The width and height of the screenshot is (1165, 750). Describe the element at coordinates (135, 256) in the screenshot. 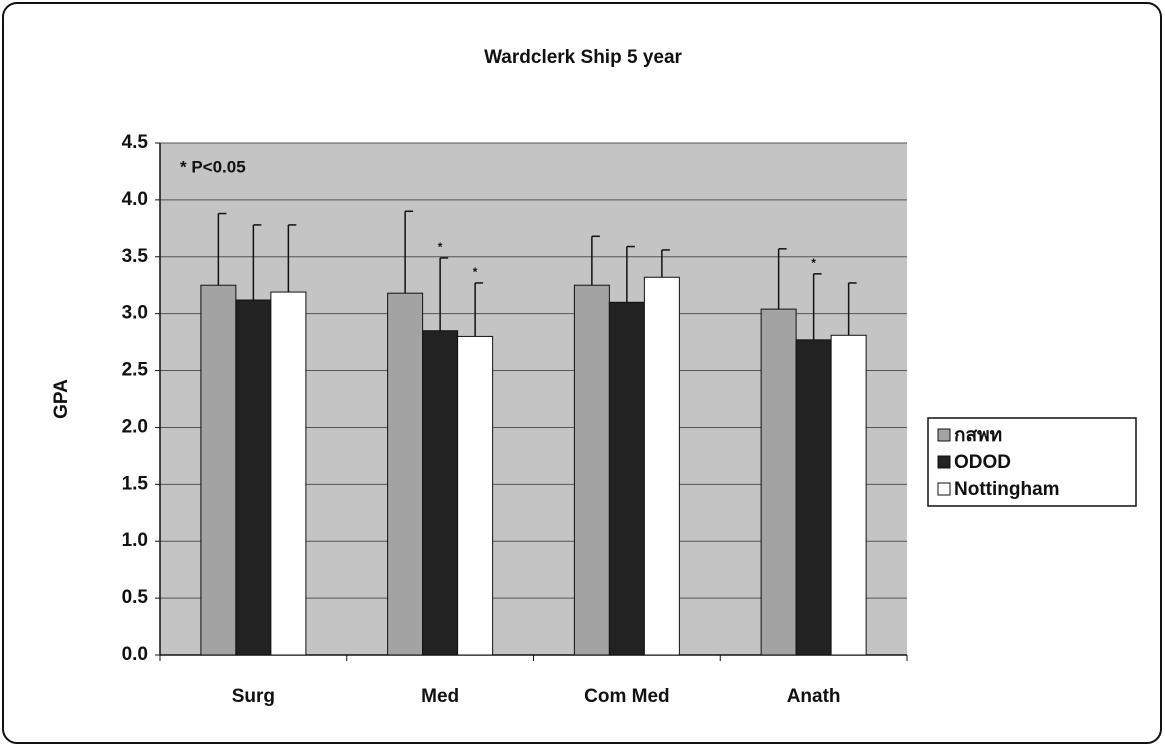

I see `y-tick-label: 3.5` at that location.